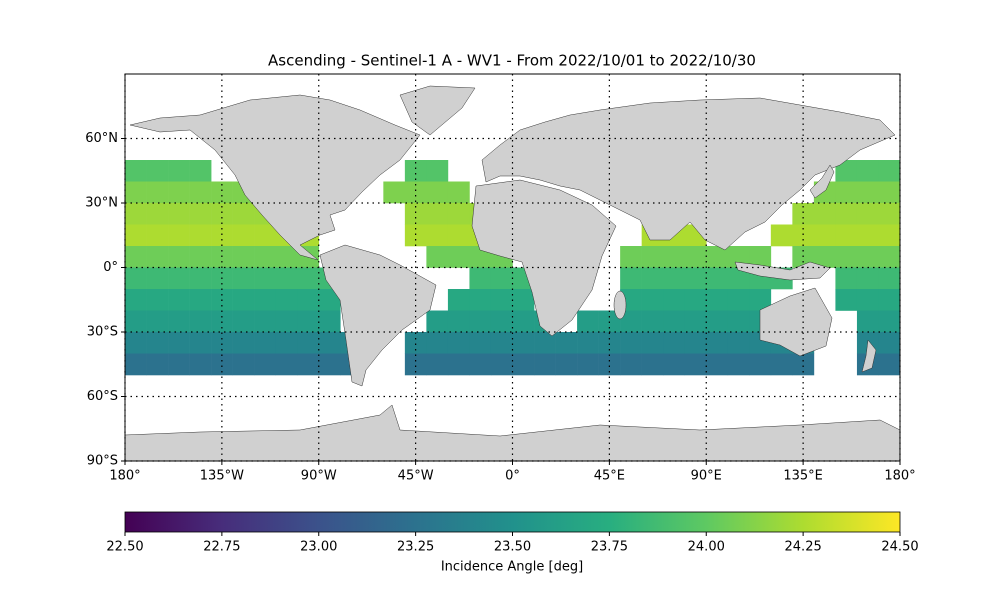 The width and height of the screenshot is (1000, 600). I want to click on x-tick-label: 45°W, so click(416, 476).